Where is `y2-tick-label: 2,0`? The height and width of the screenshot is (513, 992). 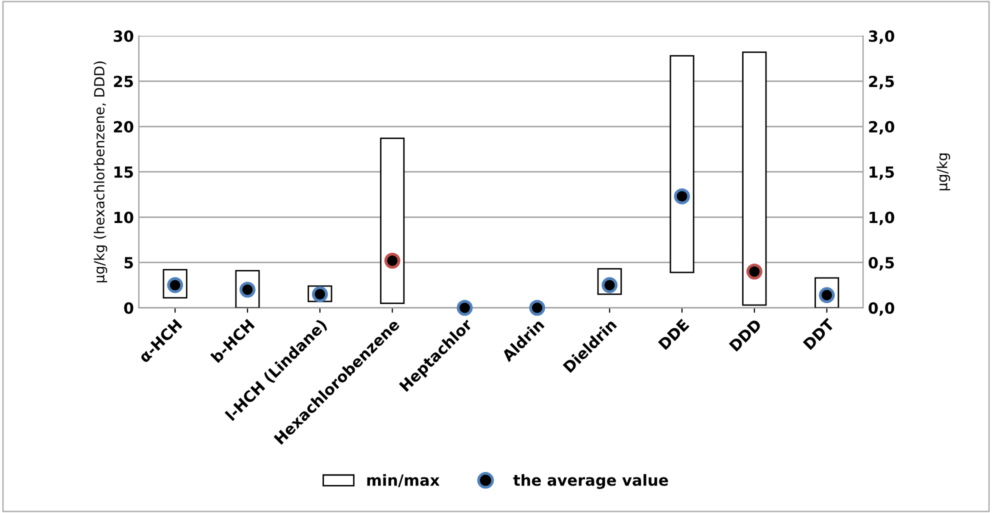
y2-tick-label: 2,0 is located at coordinates (881, 128).